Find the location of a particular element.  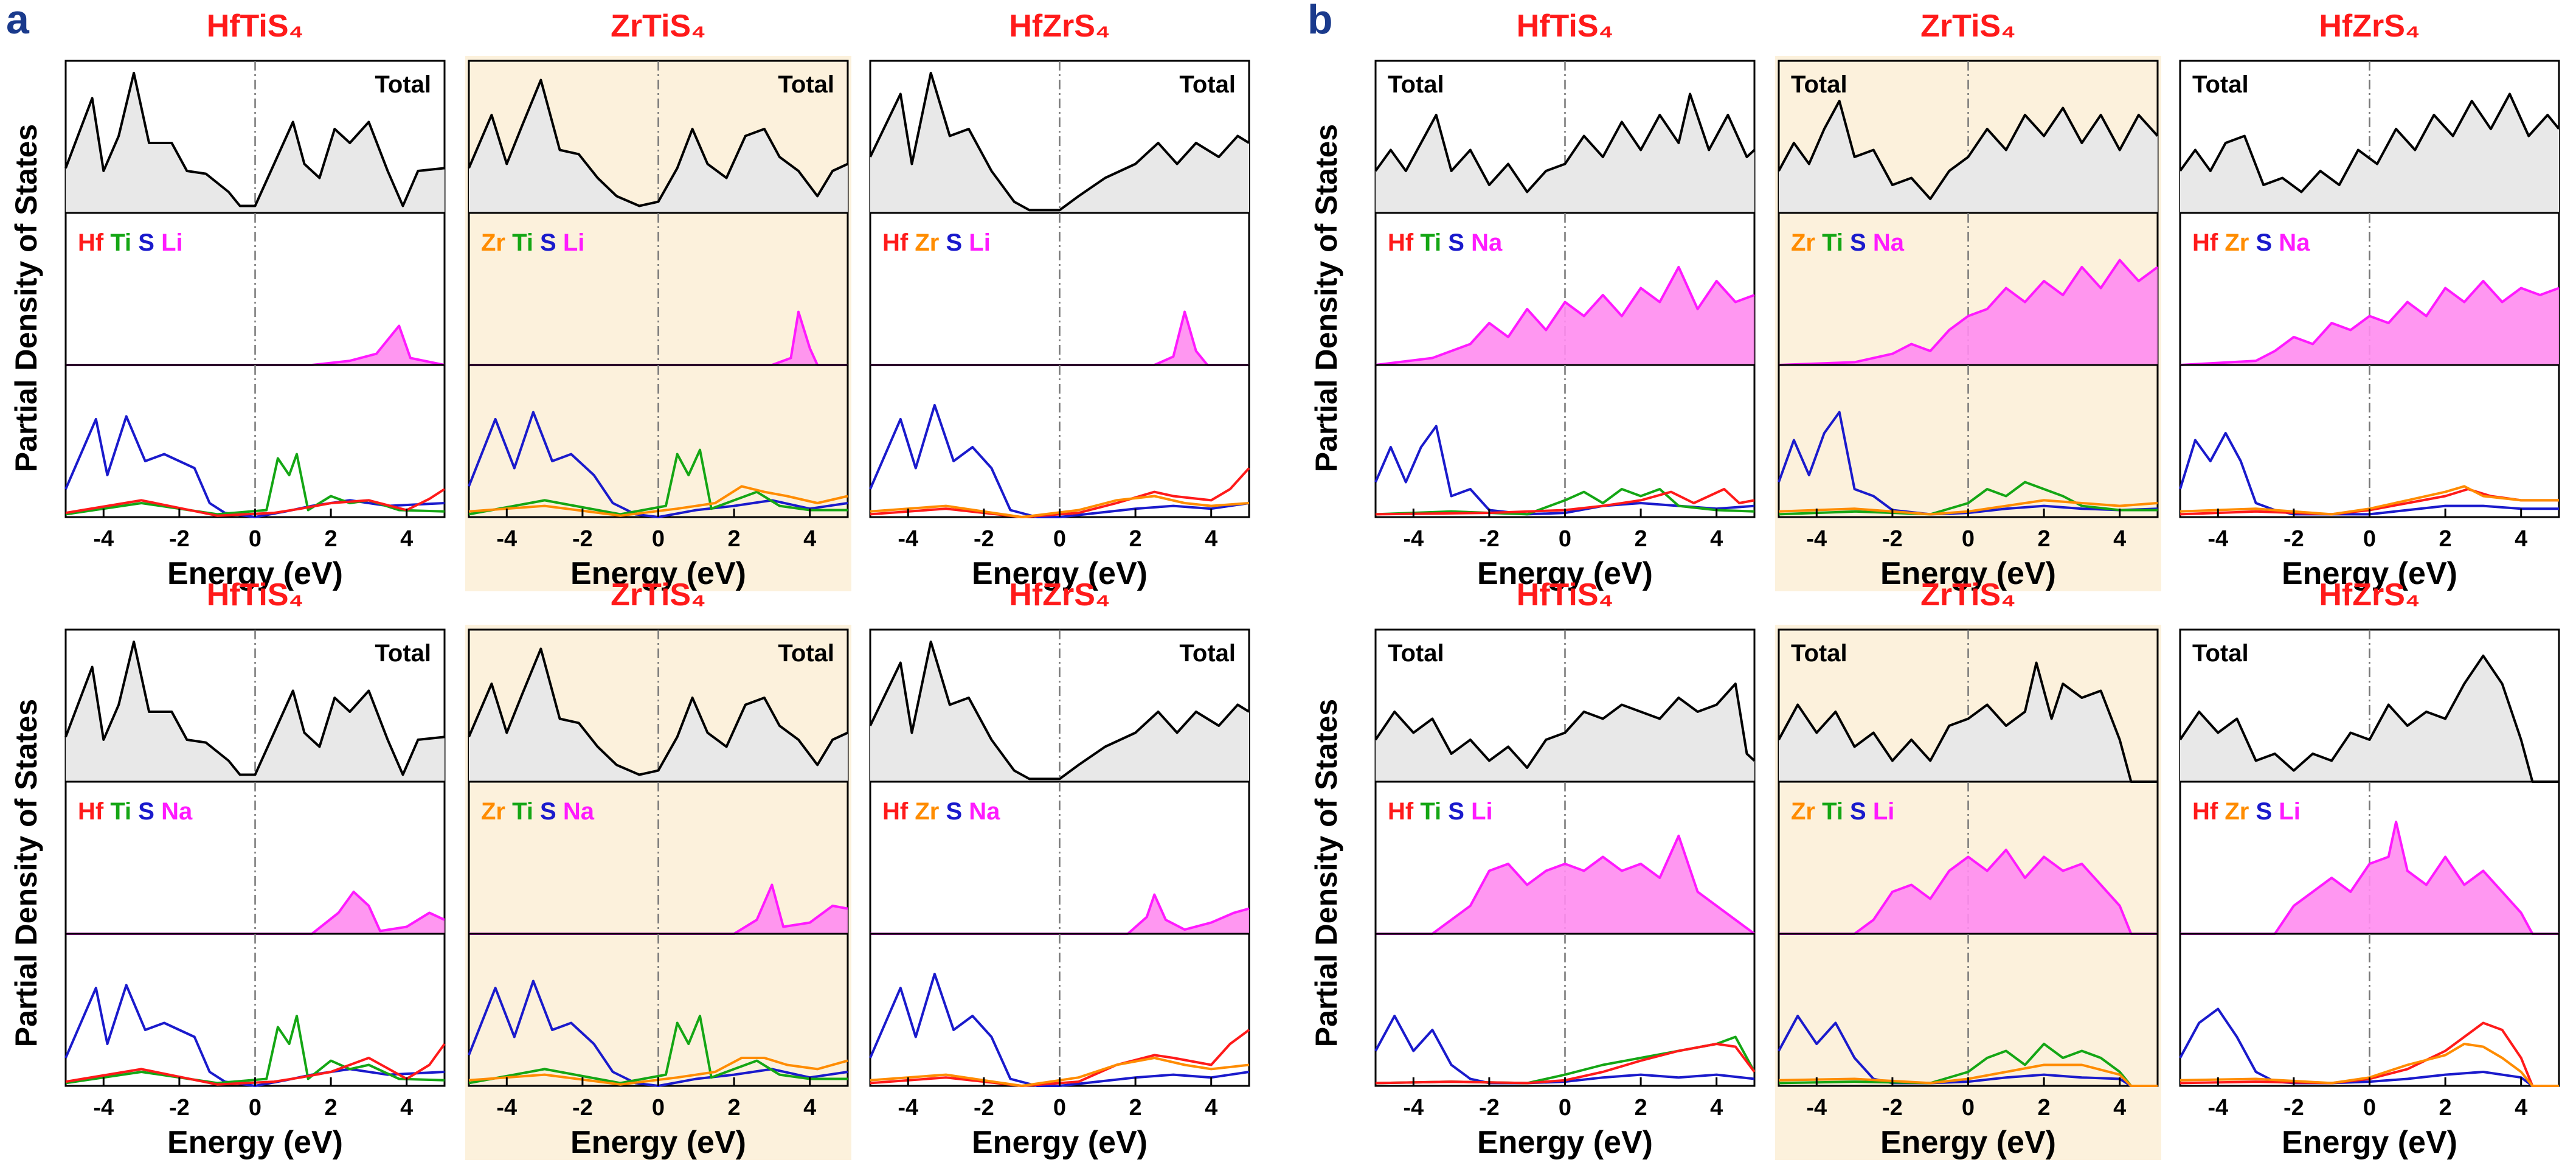

element-legend: Hf Zr S Na is located at coordinates (941, 811).